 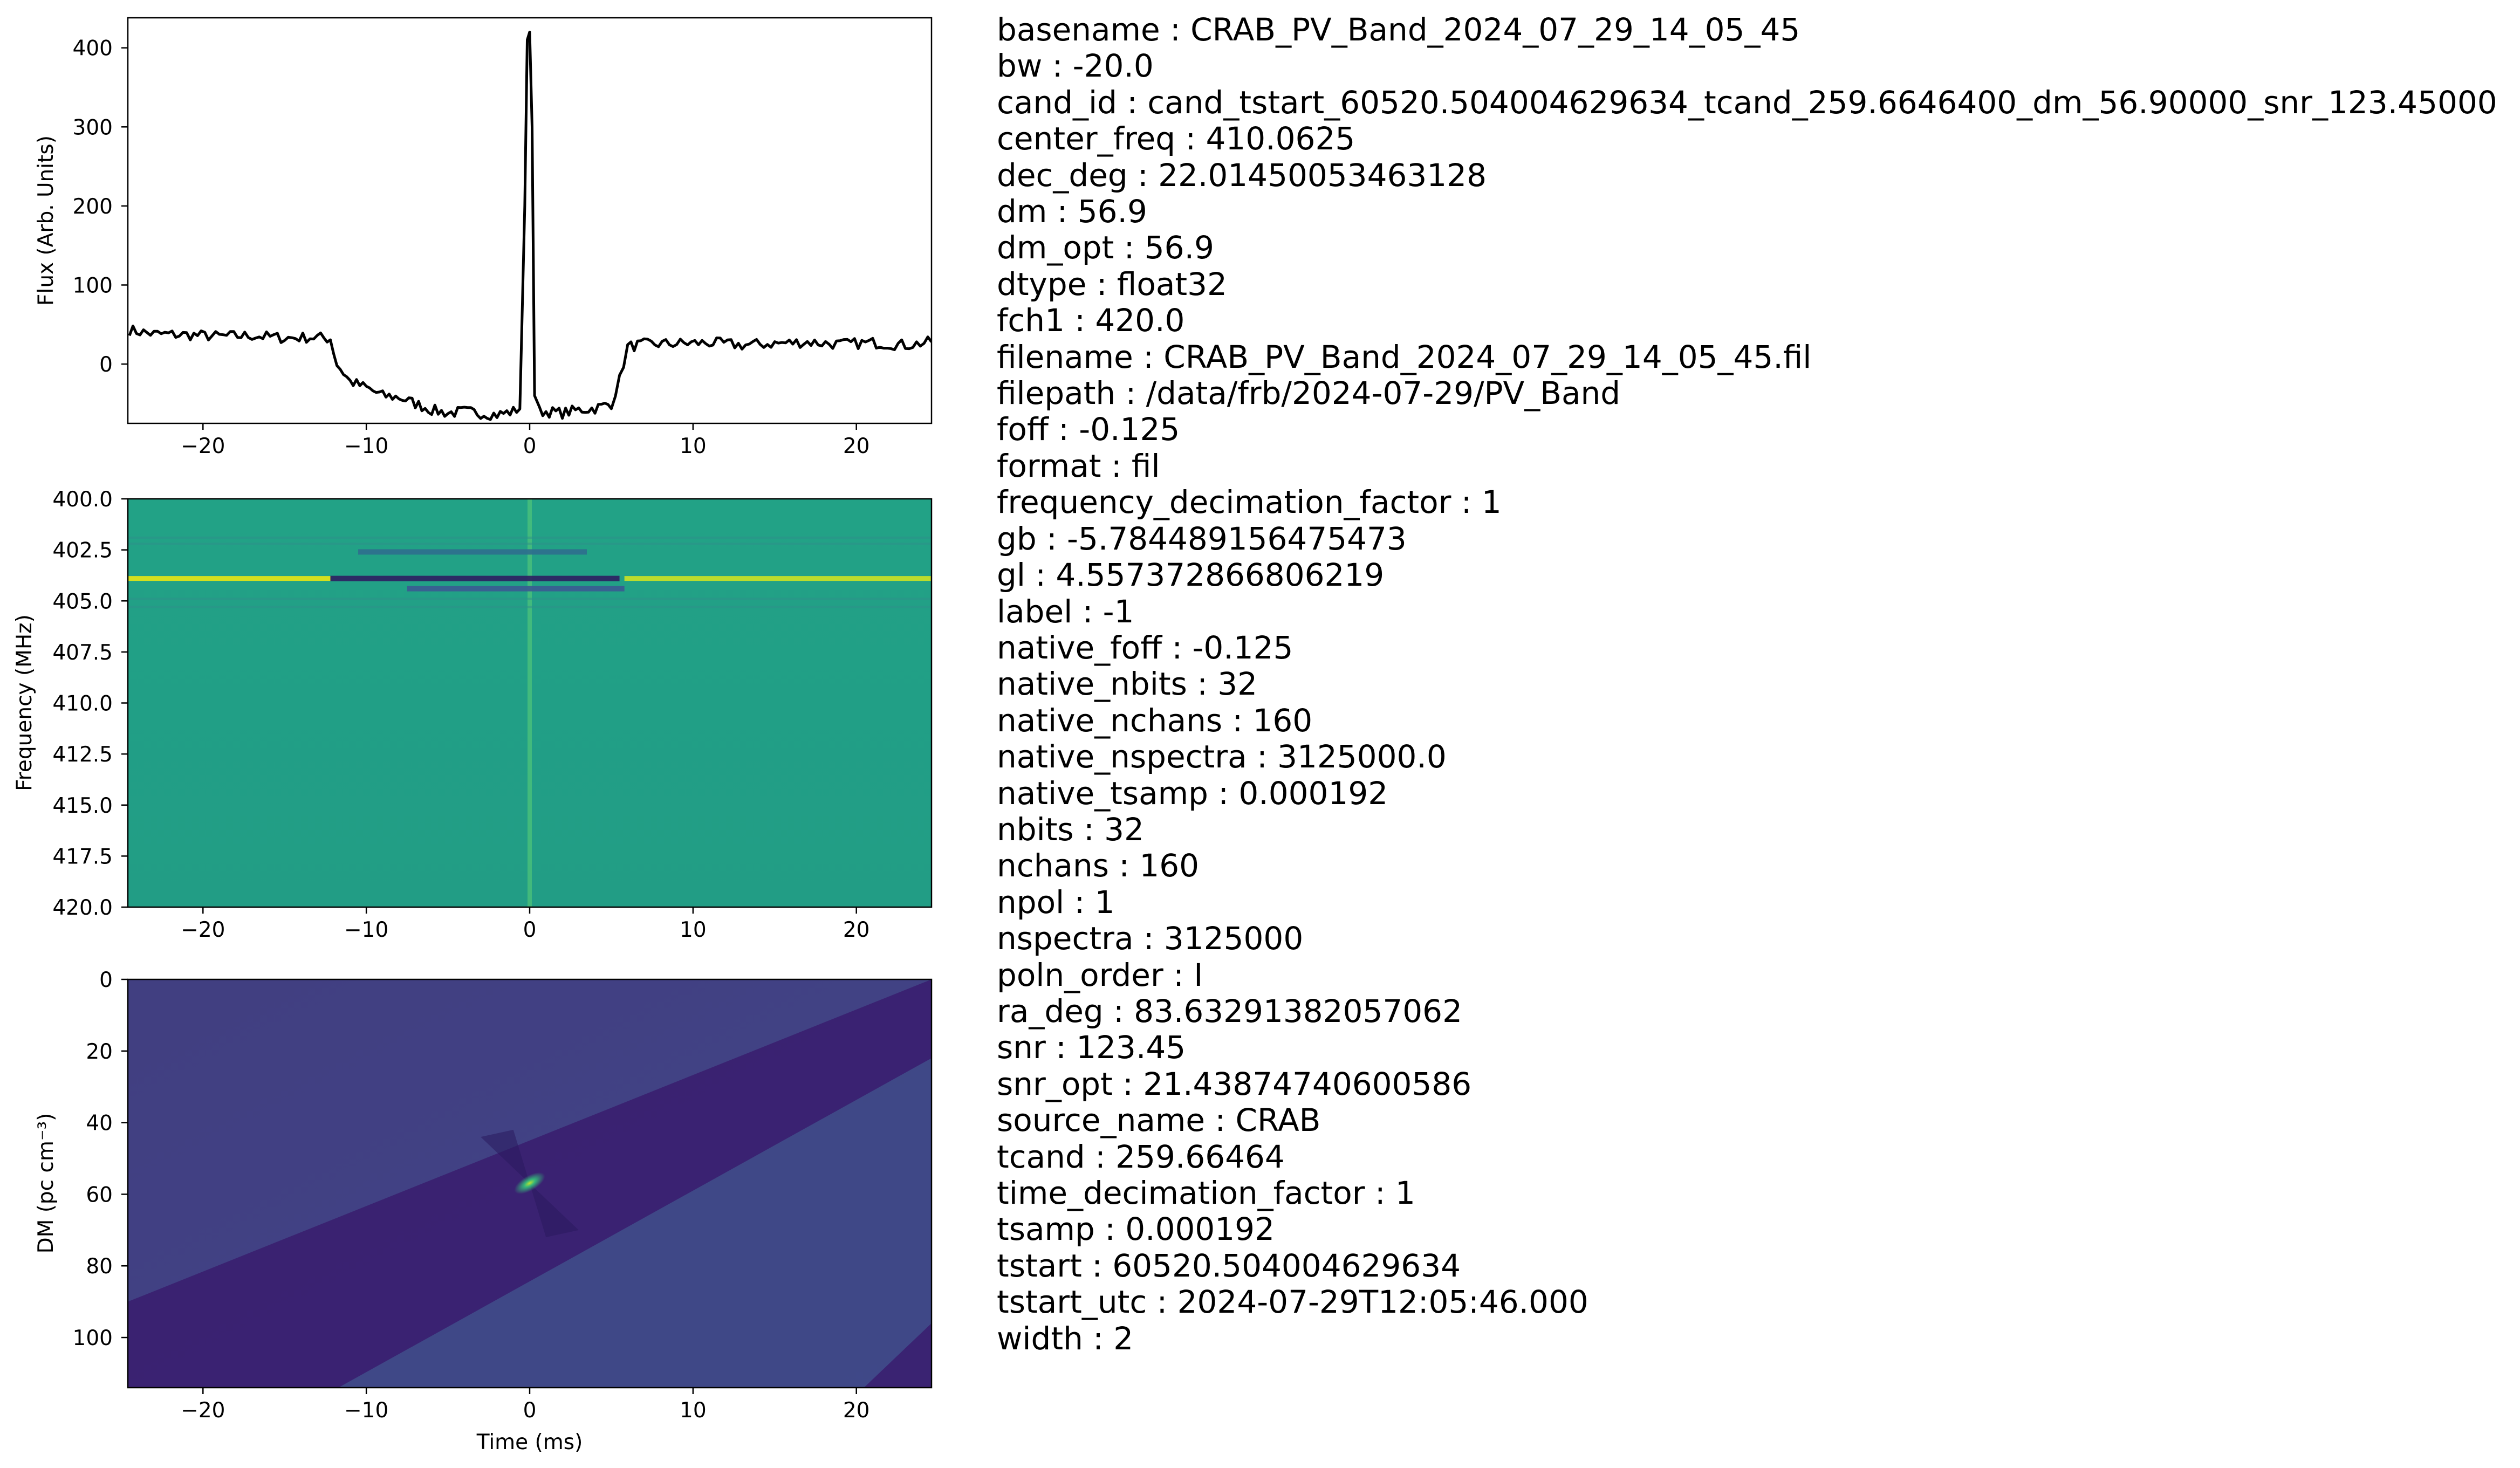 I want to click on metadata-item: frequency_decimation_factor : 1, so click(x=1249, y=502).